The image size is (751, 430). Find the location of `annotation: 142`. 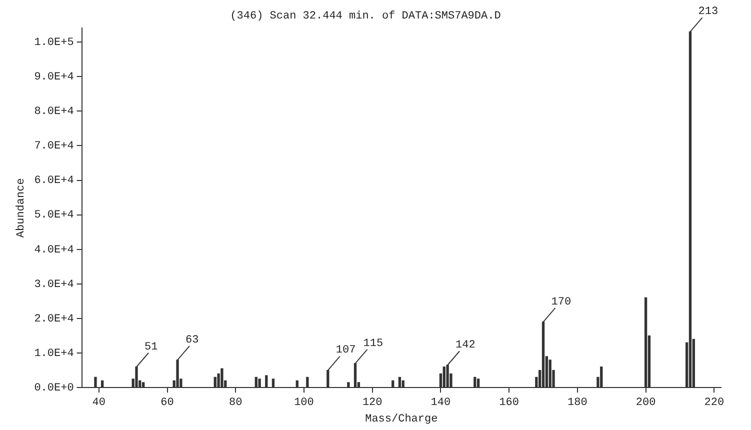

annotation: 142 is located at coordinates (466, 346).